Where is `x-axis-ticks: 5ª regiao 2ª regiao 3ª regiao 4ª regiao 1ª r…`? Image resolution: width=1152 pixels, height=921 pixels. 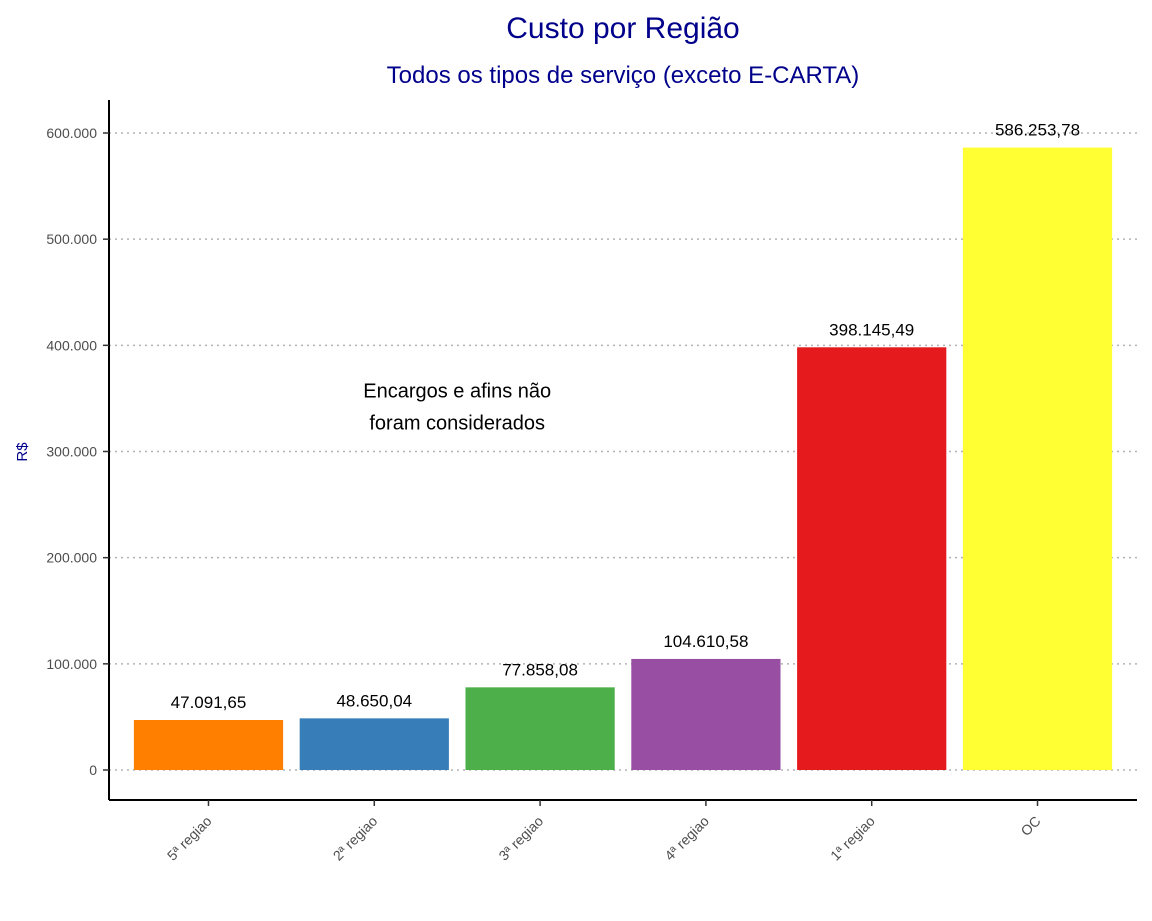 x-axis-ticks: 5ª regiao 2ª regiao 3ª regiao 4ª regiao 1ª r… is located at coordinates (604, 832).